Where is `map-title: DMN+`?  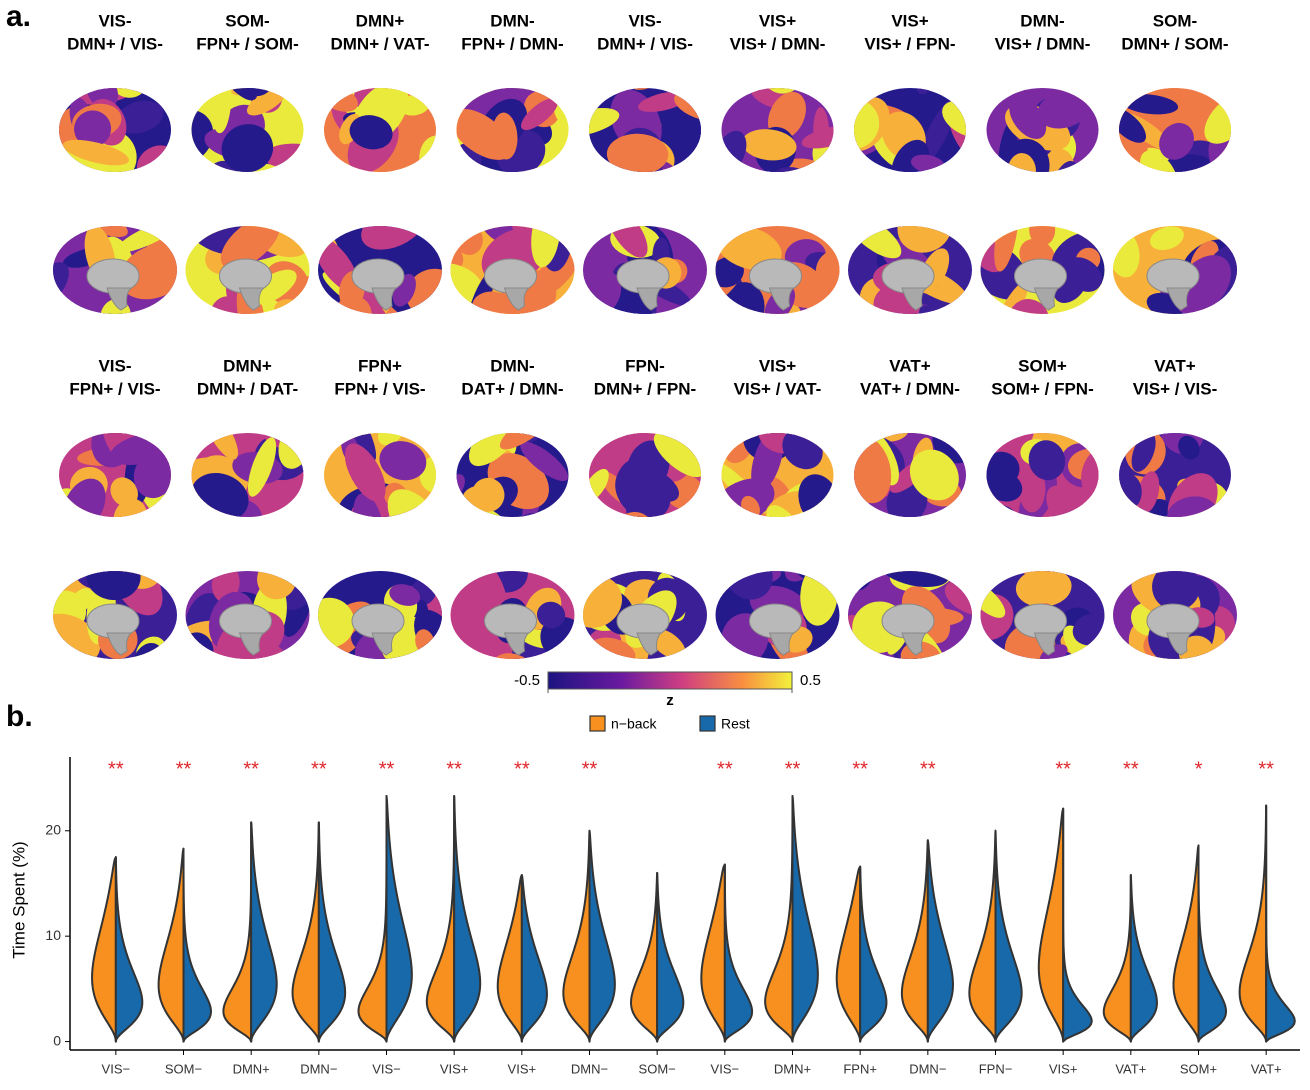
map-title: DMN+ is located at coordinates (380, 20).